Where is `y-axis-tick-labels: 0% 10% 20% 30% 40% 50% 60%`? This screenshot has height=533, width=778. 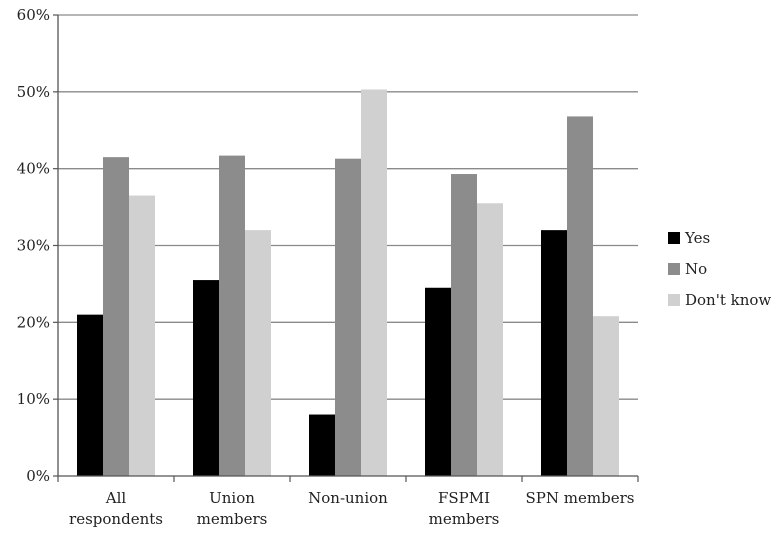
y-axis-tick-labels: 0% 10% 20% 30% 40% 50% 60% is located at coordinates (37, 245).